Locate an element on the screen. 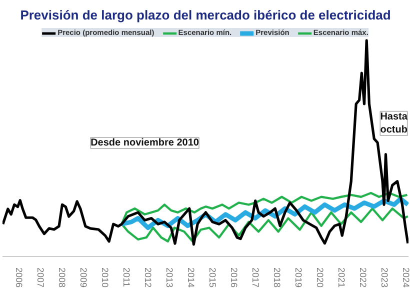 The width and height of the screenshot is (410, 290). chart-title: Previsión de largo plazo del mercado ibérico de electricidad is located at coordinates (205, 15).